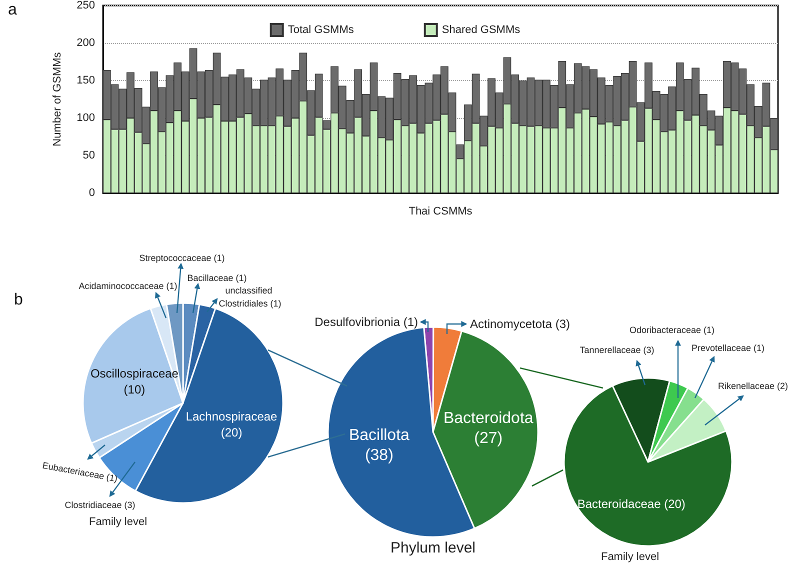  What do you see at coordinates (753, 386) in the screenshot?
I see `slice-label: Rikenellaceae (2)` at bounding box center [753, 386].